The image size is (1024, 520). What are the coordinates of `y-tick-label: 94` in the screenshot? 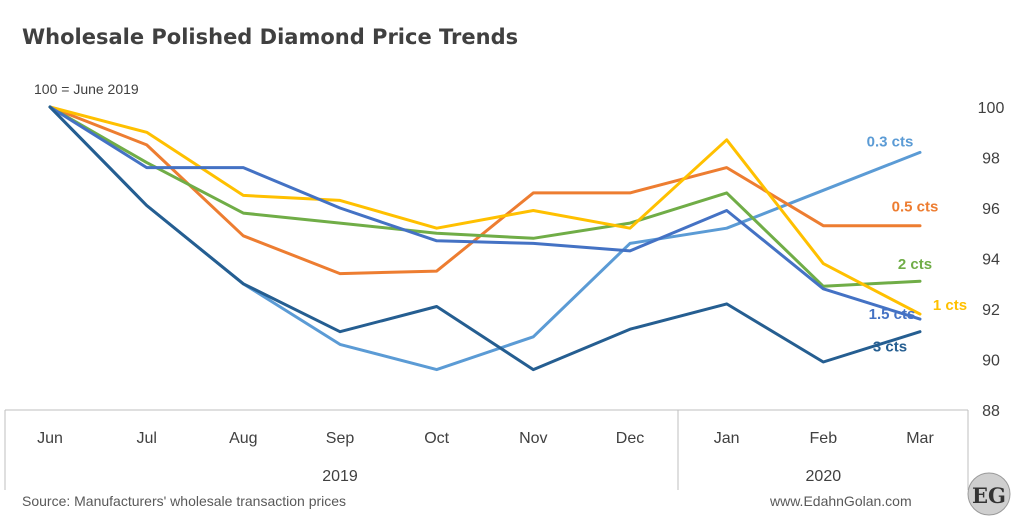 It's located at (991, 260).